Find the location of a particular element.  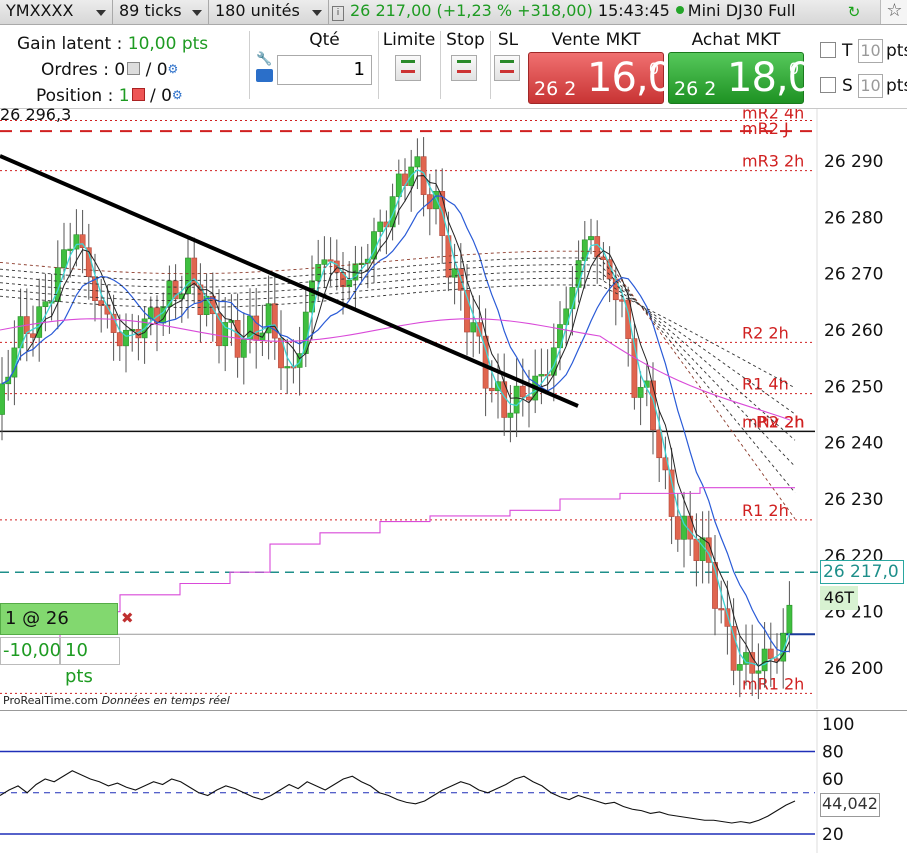

y-tick-label: 26 270 is located at coordinates (853, 275).